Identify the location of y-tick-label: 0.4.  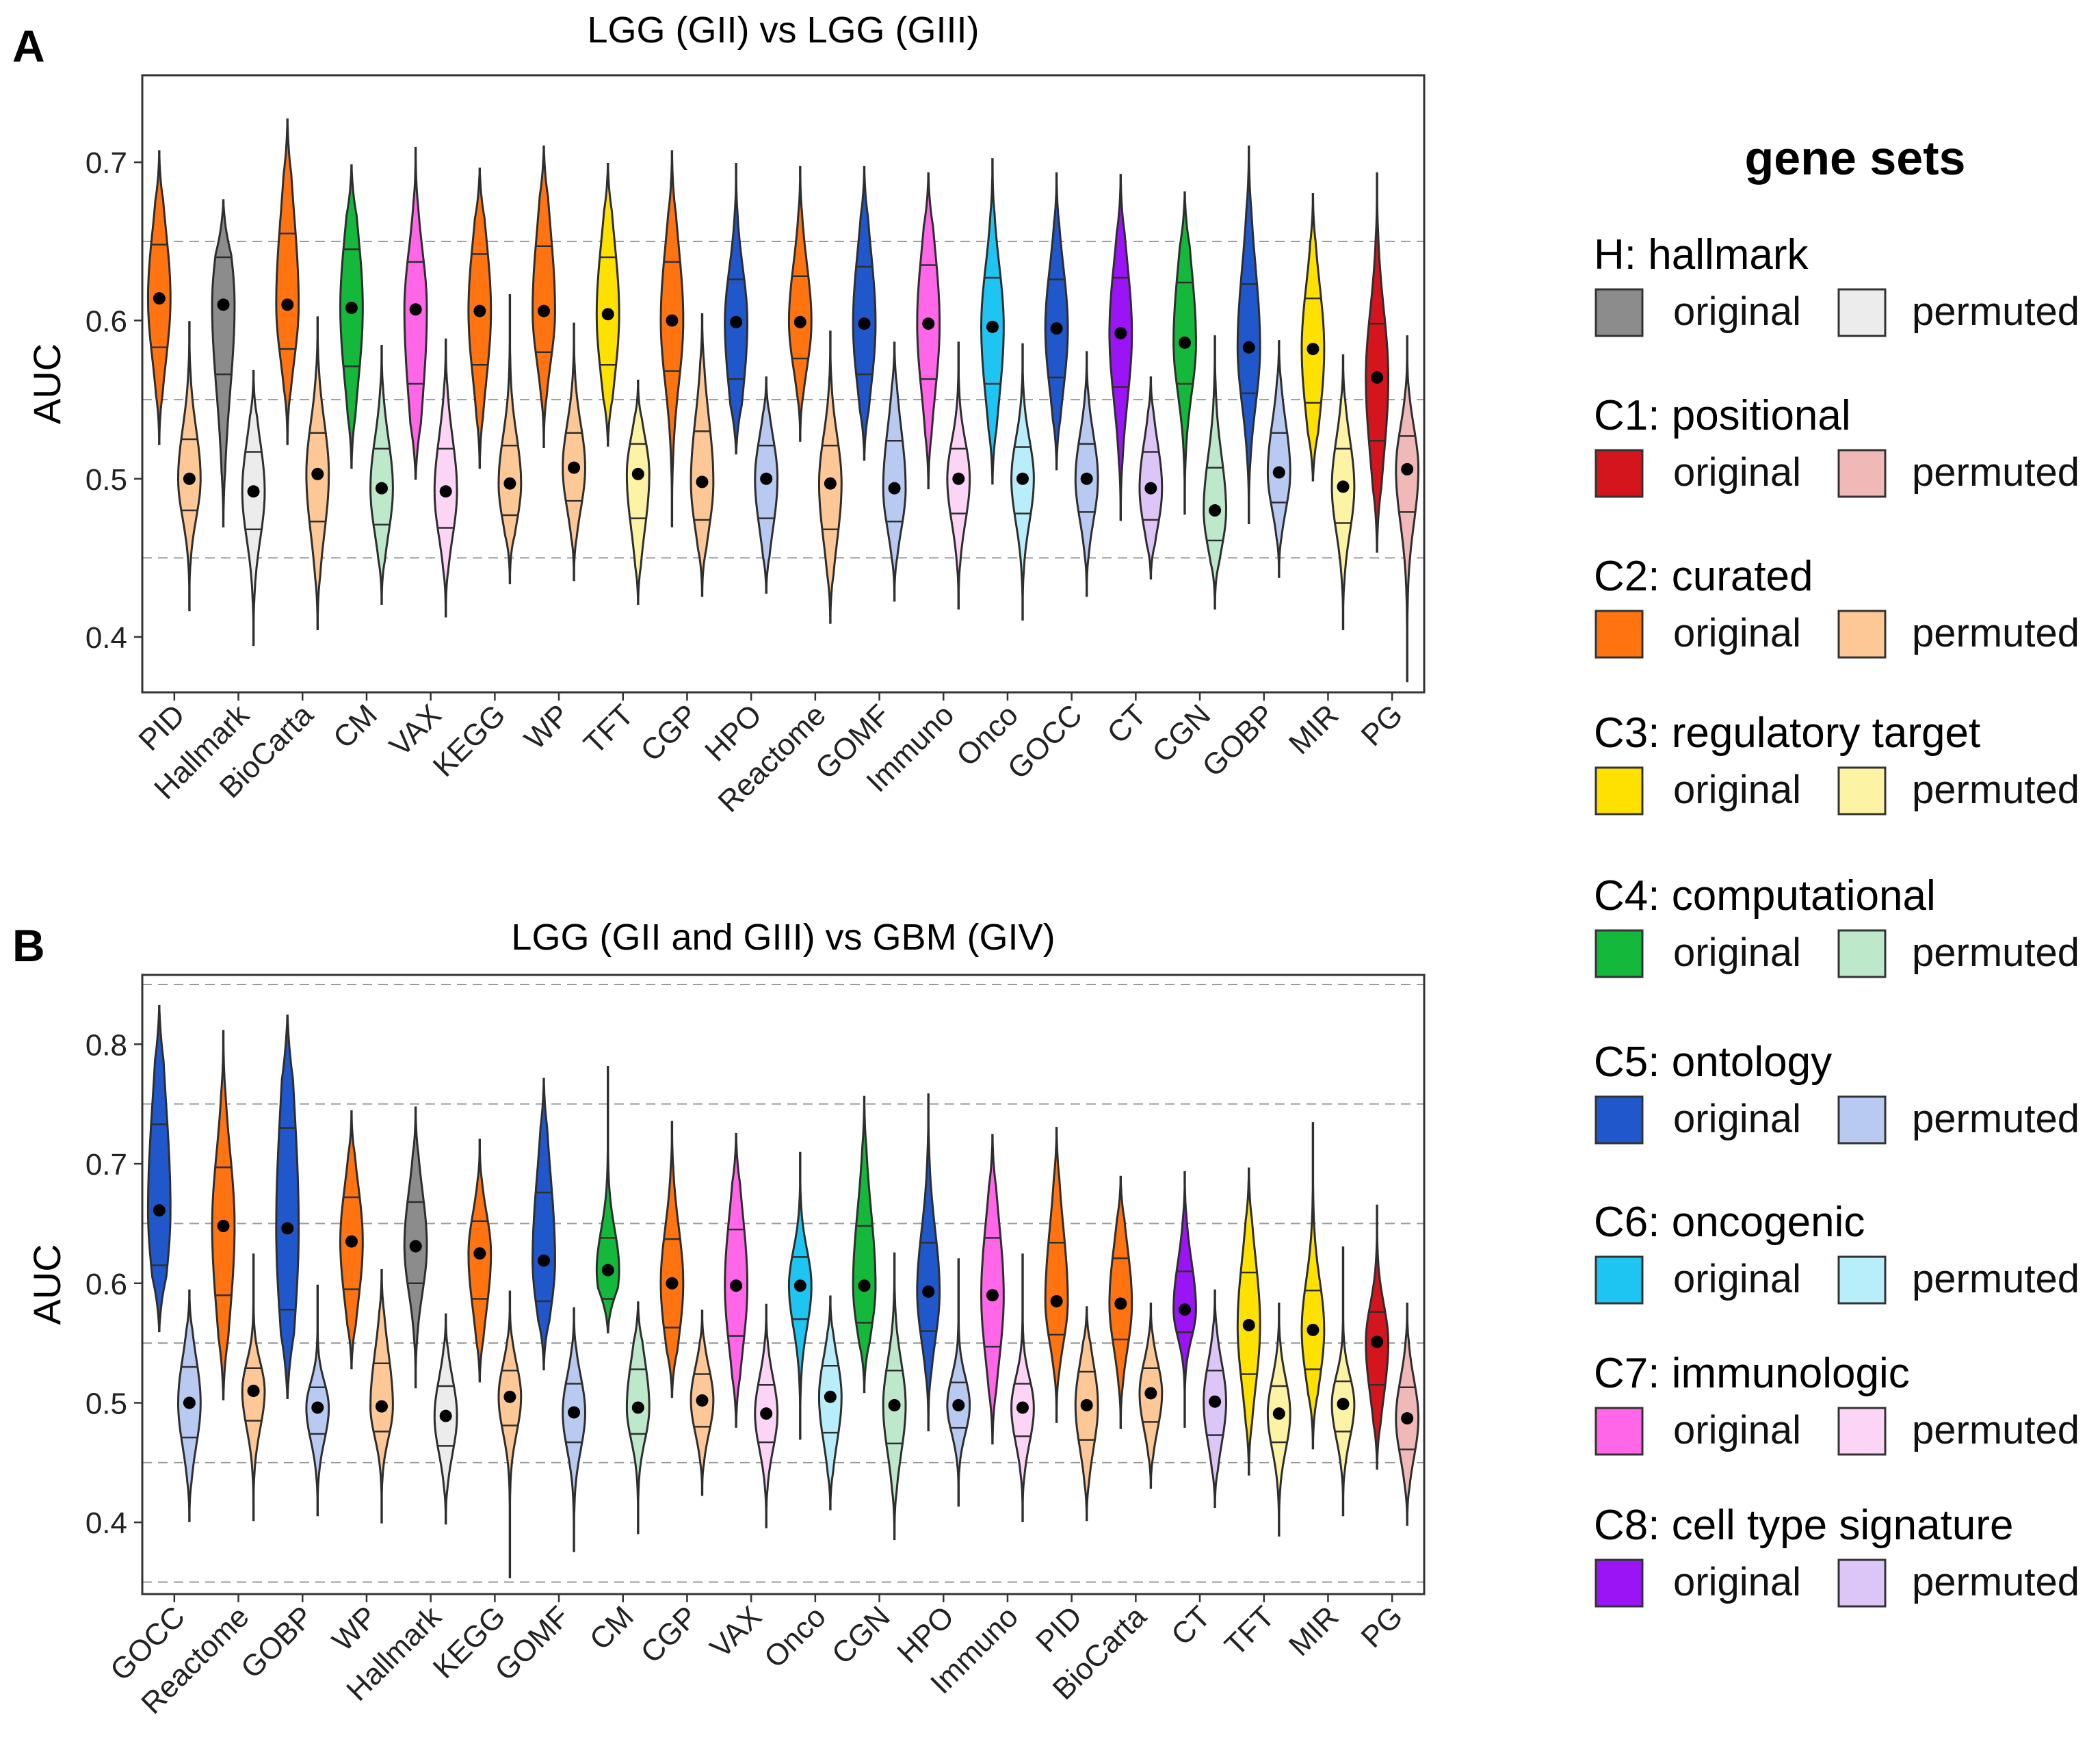
(106, 1523).